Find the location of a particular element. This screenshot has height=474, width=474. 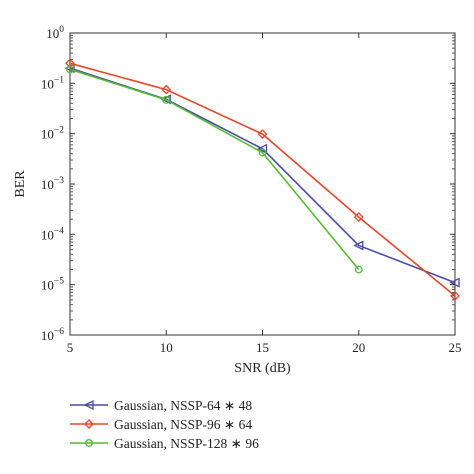

legend-item: Gaussian, NSSP-64 ∗ 48 is located at coordinates (161, 405).